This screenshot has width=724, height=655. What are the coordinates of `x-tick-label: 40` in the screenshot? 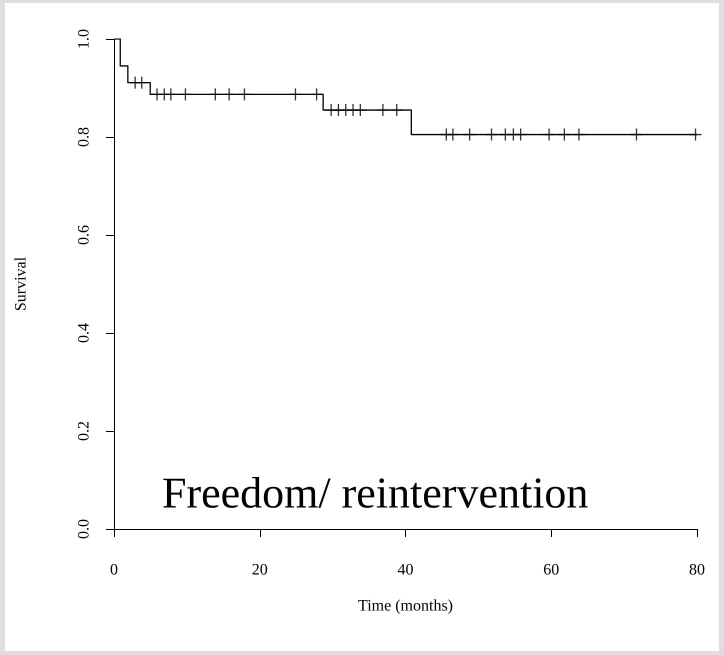 It's located at (406, 570).